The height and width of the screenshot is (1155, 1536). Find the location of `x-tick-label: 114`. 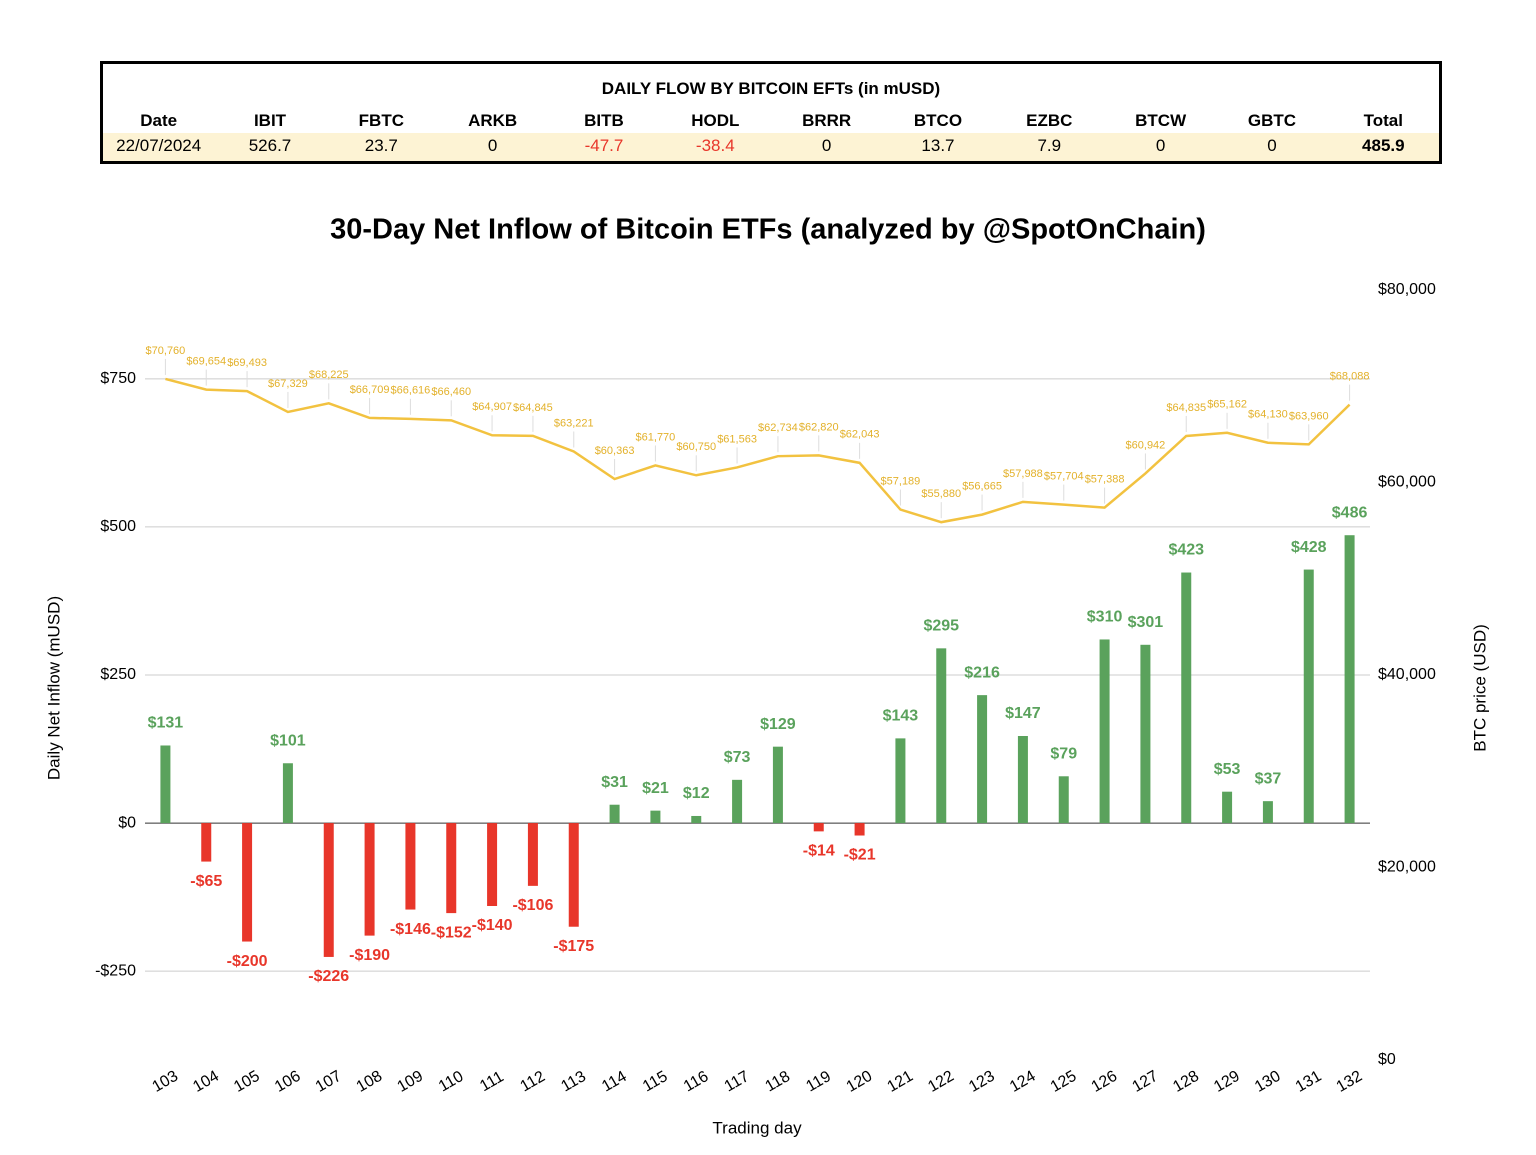

x-tick-label: 114 is located at coordinates (614, 1082).